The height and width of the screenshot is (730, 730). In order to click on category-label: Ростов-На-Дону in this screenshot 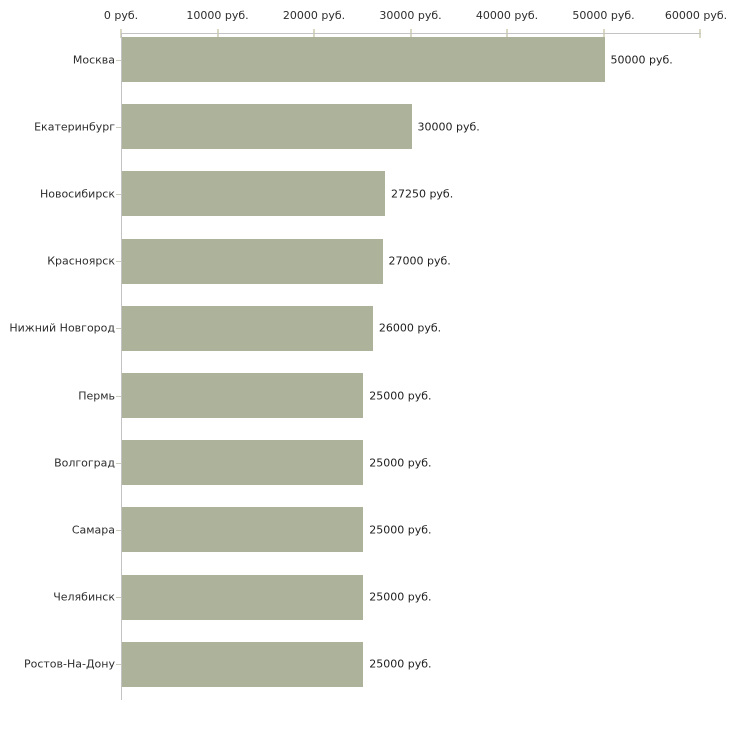, I will do `click(69, 664)`.